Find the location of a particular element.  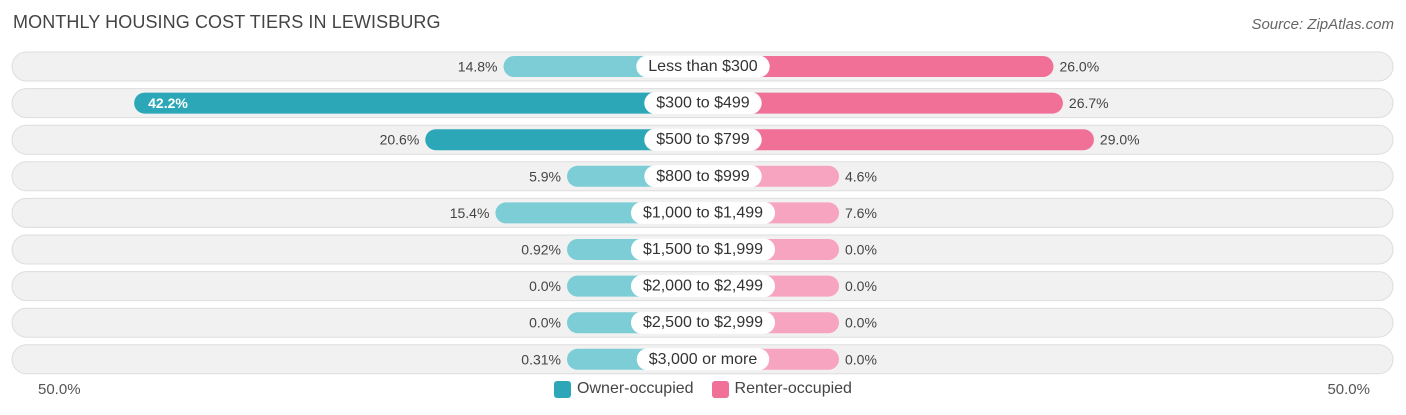

category-label: $3,000 or more is located at coordinates (703, 359).